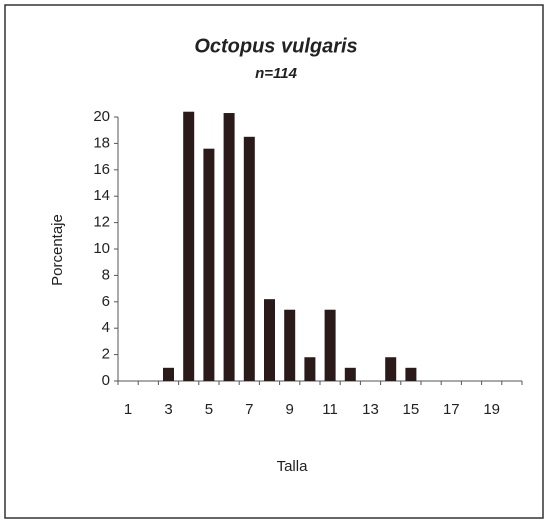 The image size is (548, 523). Describe the element at coordinates (330, 409) in the screenshot. I see `x-tick-label: 11` at that location.